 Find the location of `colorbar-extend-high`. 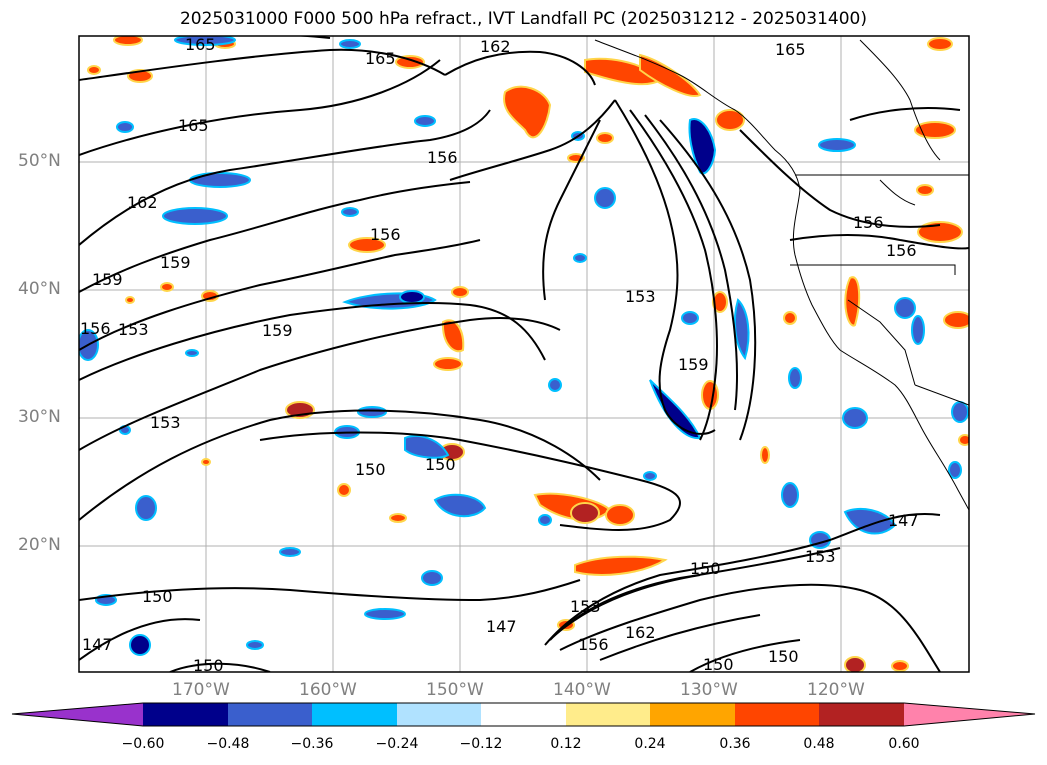

colorbar-extend-high is located at coordinates (969, 714).